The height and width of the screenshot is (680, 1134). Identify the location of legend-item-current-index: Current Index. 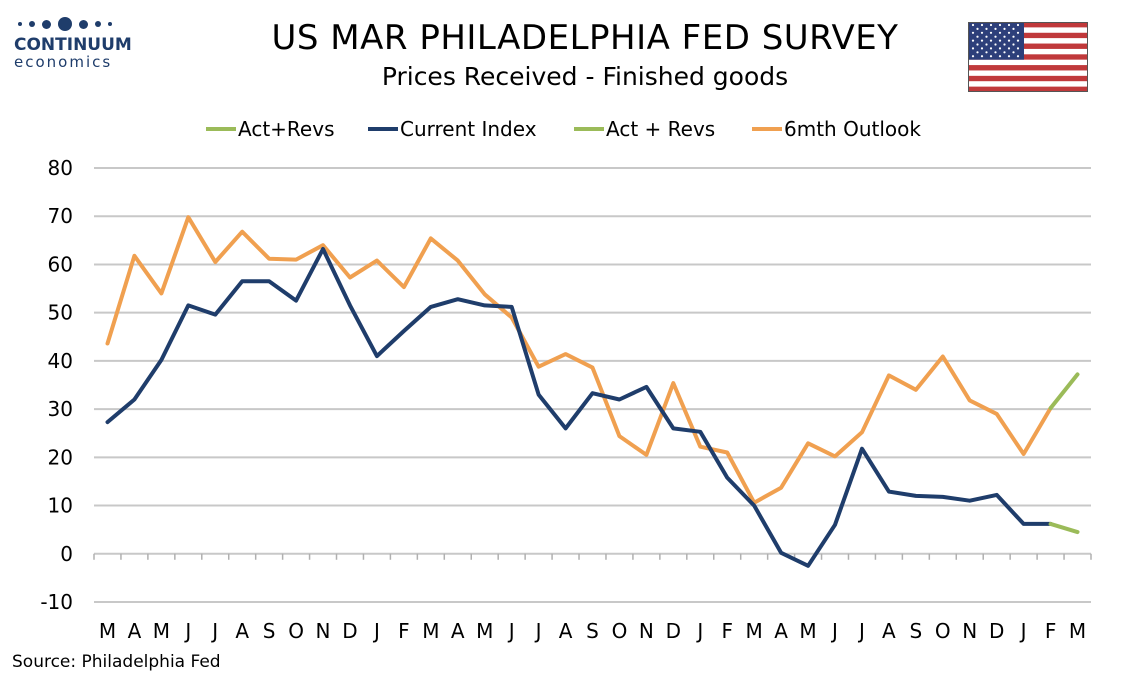
(452, 129).